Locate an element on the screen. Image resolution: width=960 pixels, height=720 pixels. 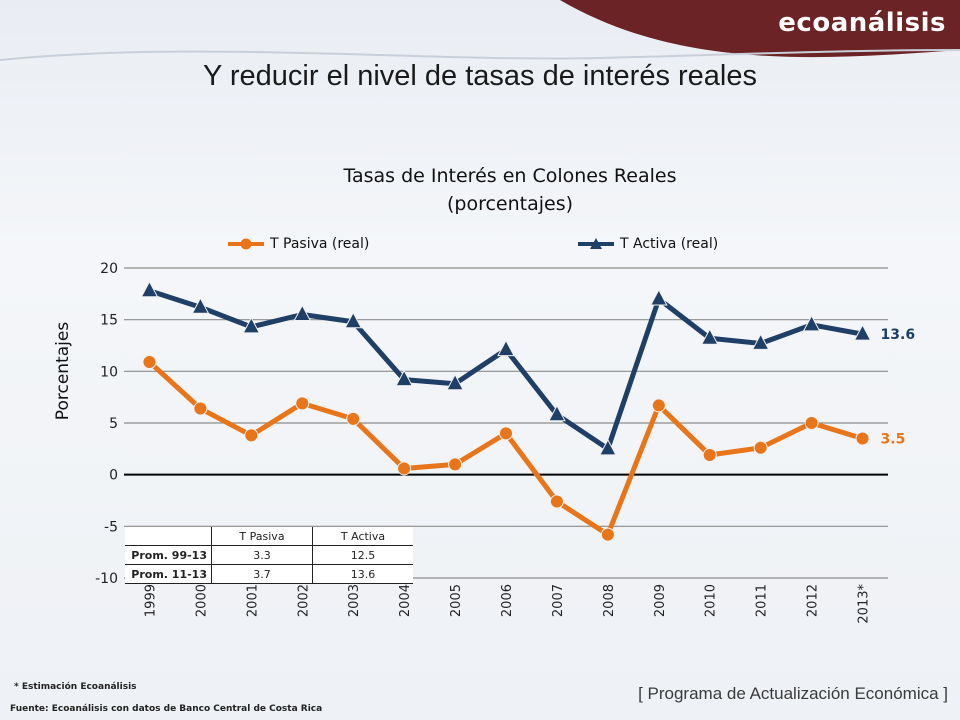
y-tick-label: 5 is located at coordinates (113, 424).